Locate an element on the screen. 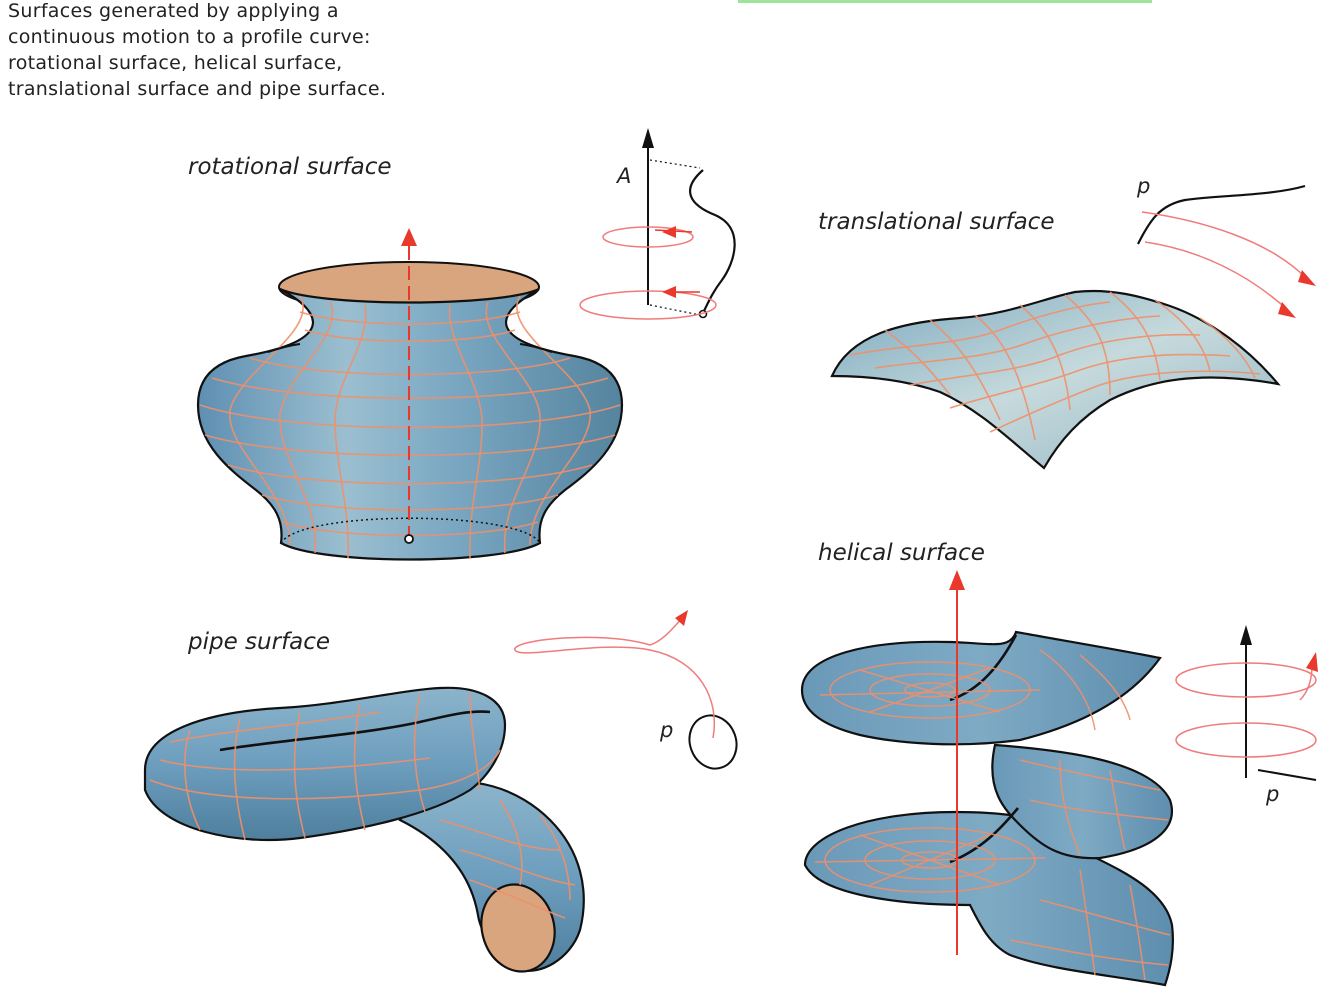 The width and height of the screenshot is (1332, 1000). highlight-bar is located at coordinates (945, 1).